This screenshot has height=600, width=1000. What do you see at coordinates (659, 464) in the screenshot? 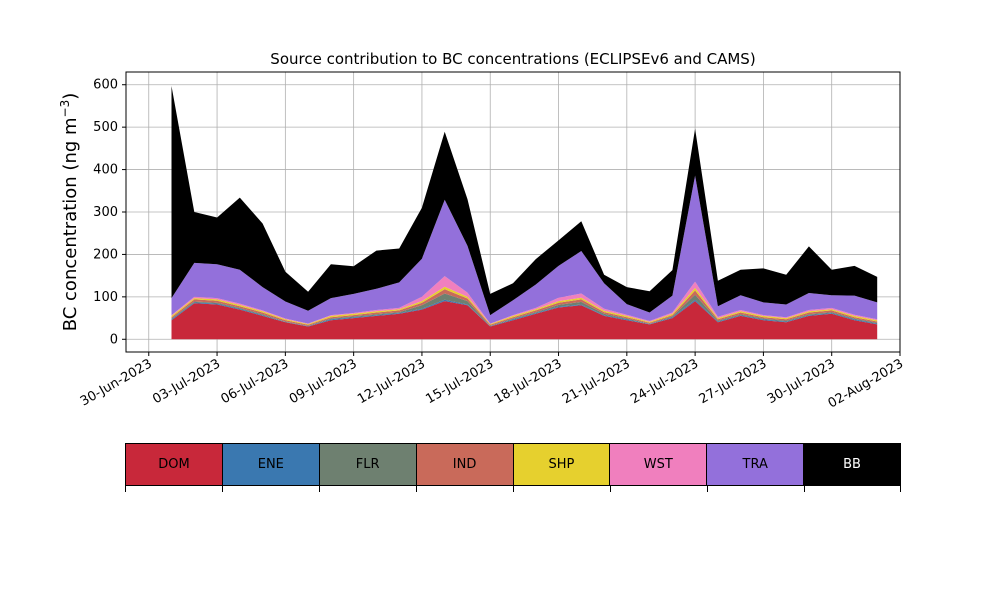
I see `legend-item-wst: WST` at bounding box center [659, 464].